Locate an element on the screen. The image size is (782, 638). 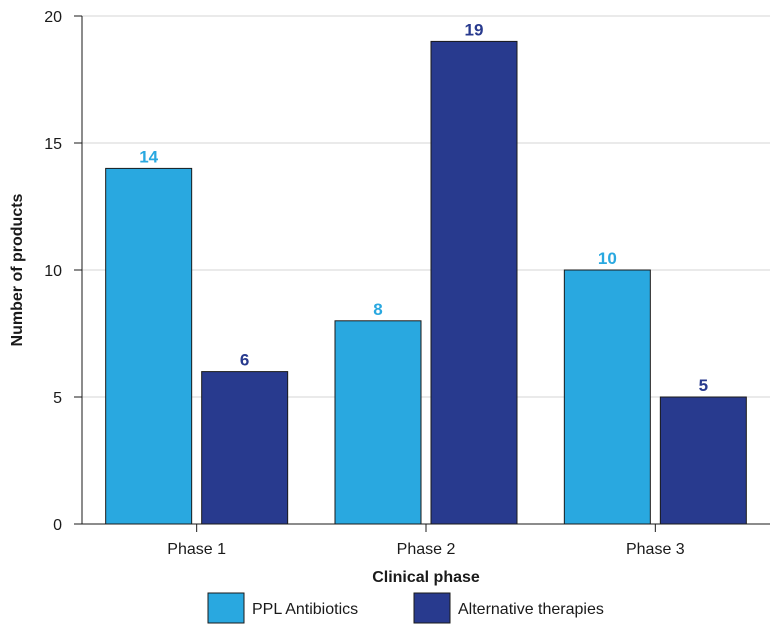
y-tick-label: 15 is located at coordinates (53, 144).